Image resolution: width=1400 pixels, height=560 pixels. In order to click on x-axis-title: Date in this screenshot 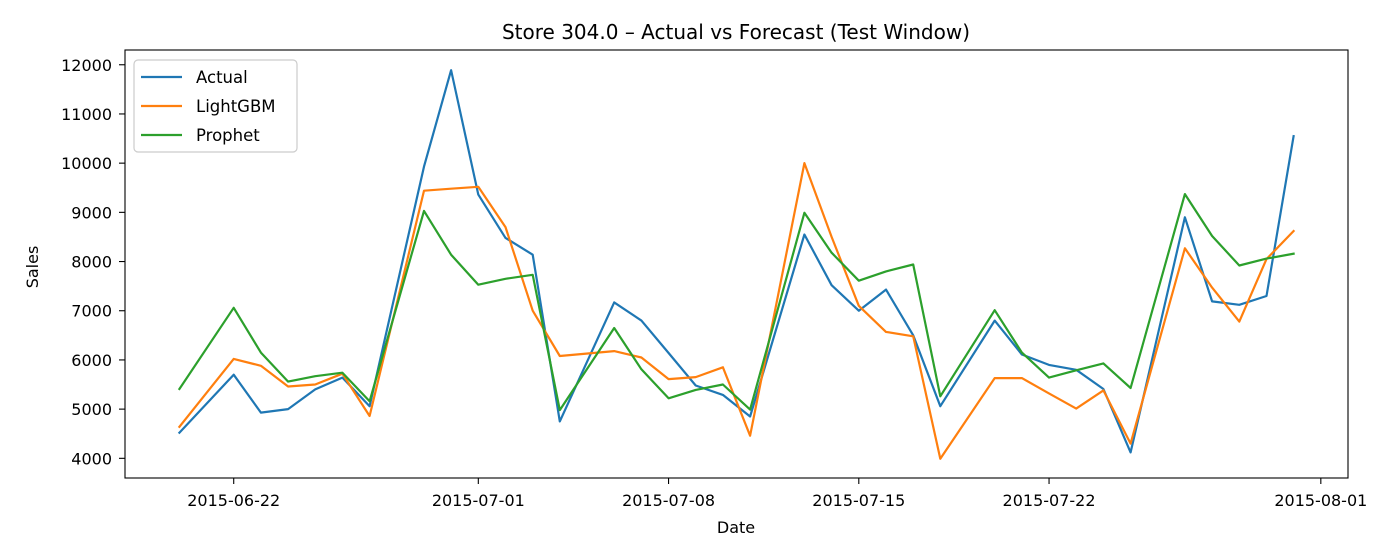, I will do `click(736, 527)`.